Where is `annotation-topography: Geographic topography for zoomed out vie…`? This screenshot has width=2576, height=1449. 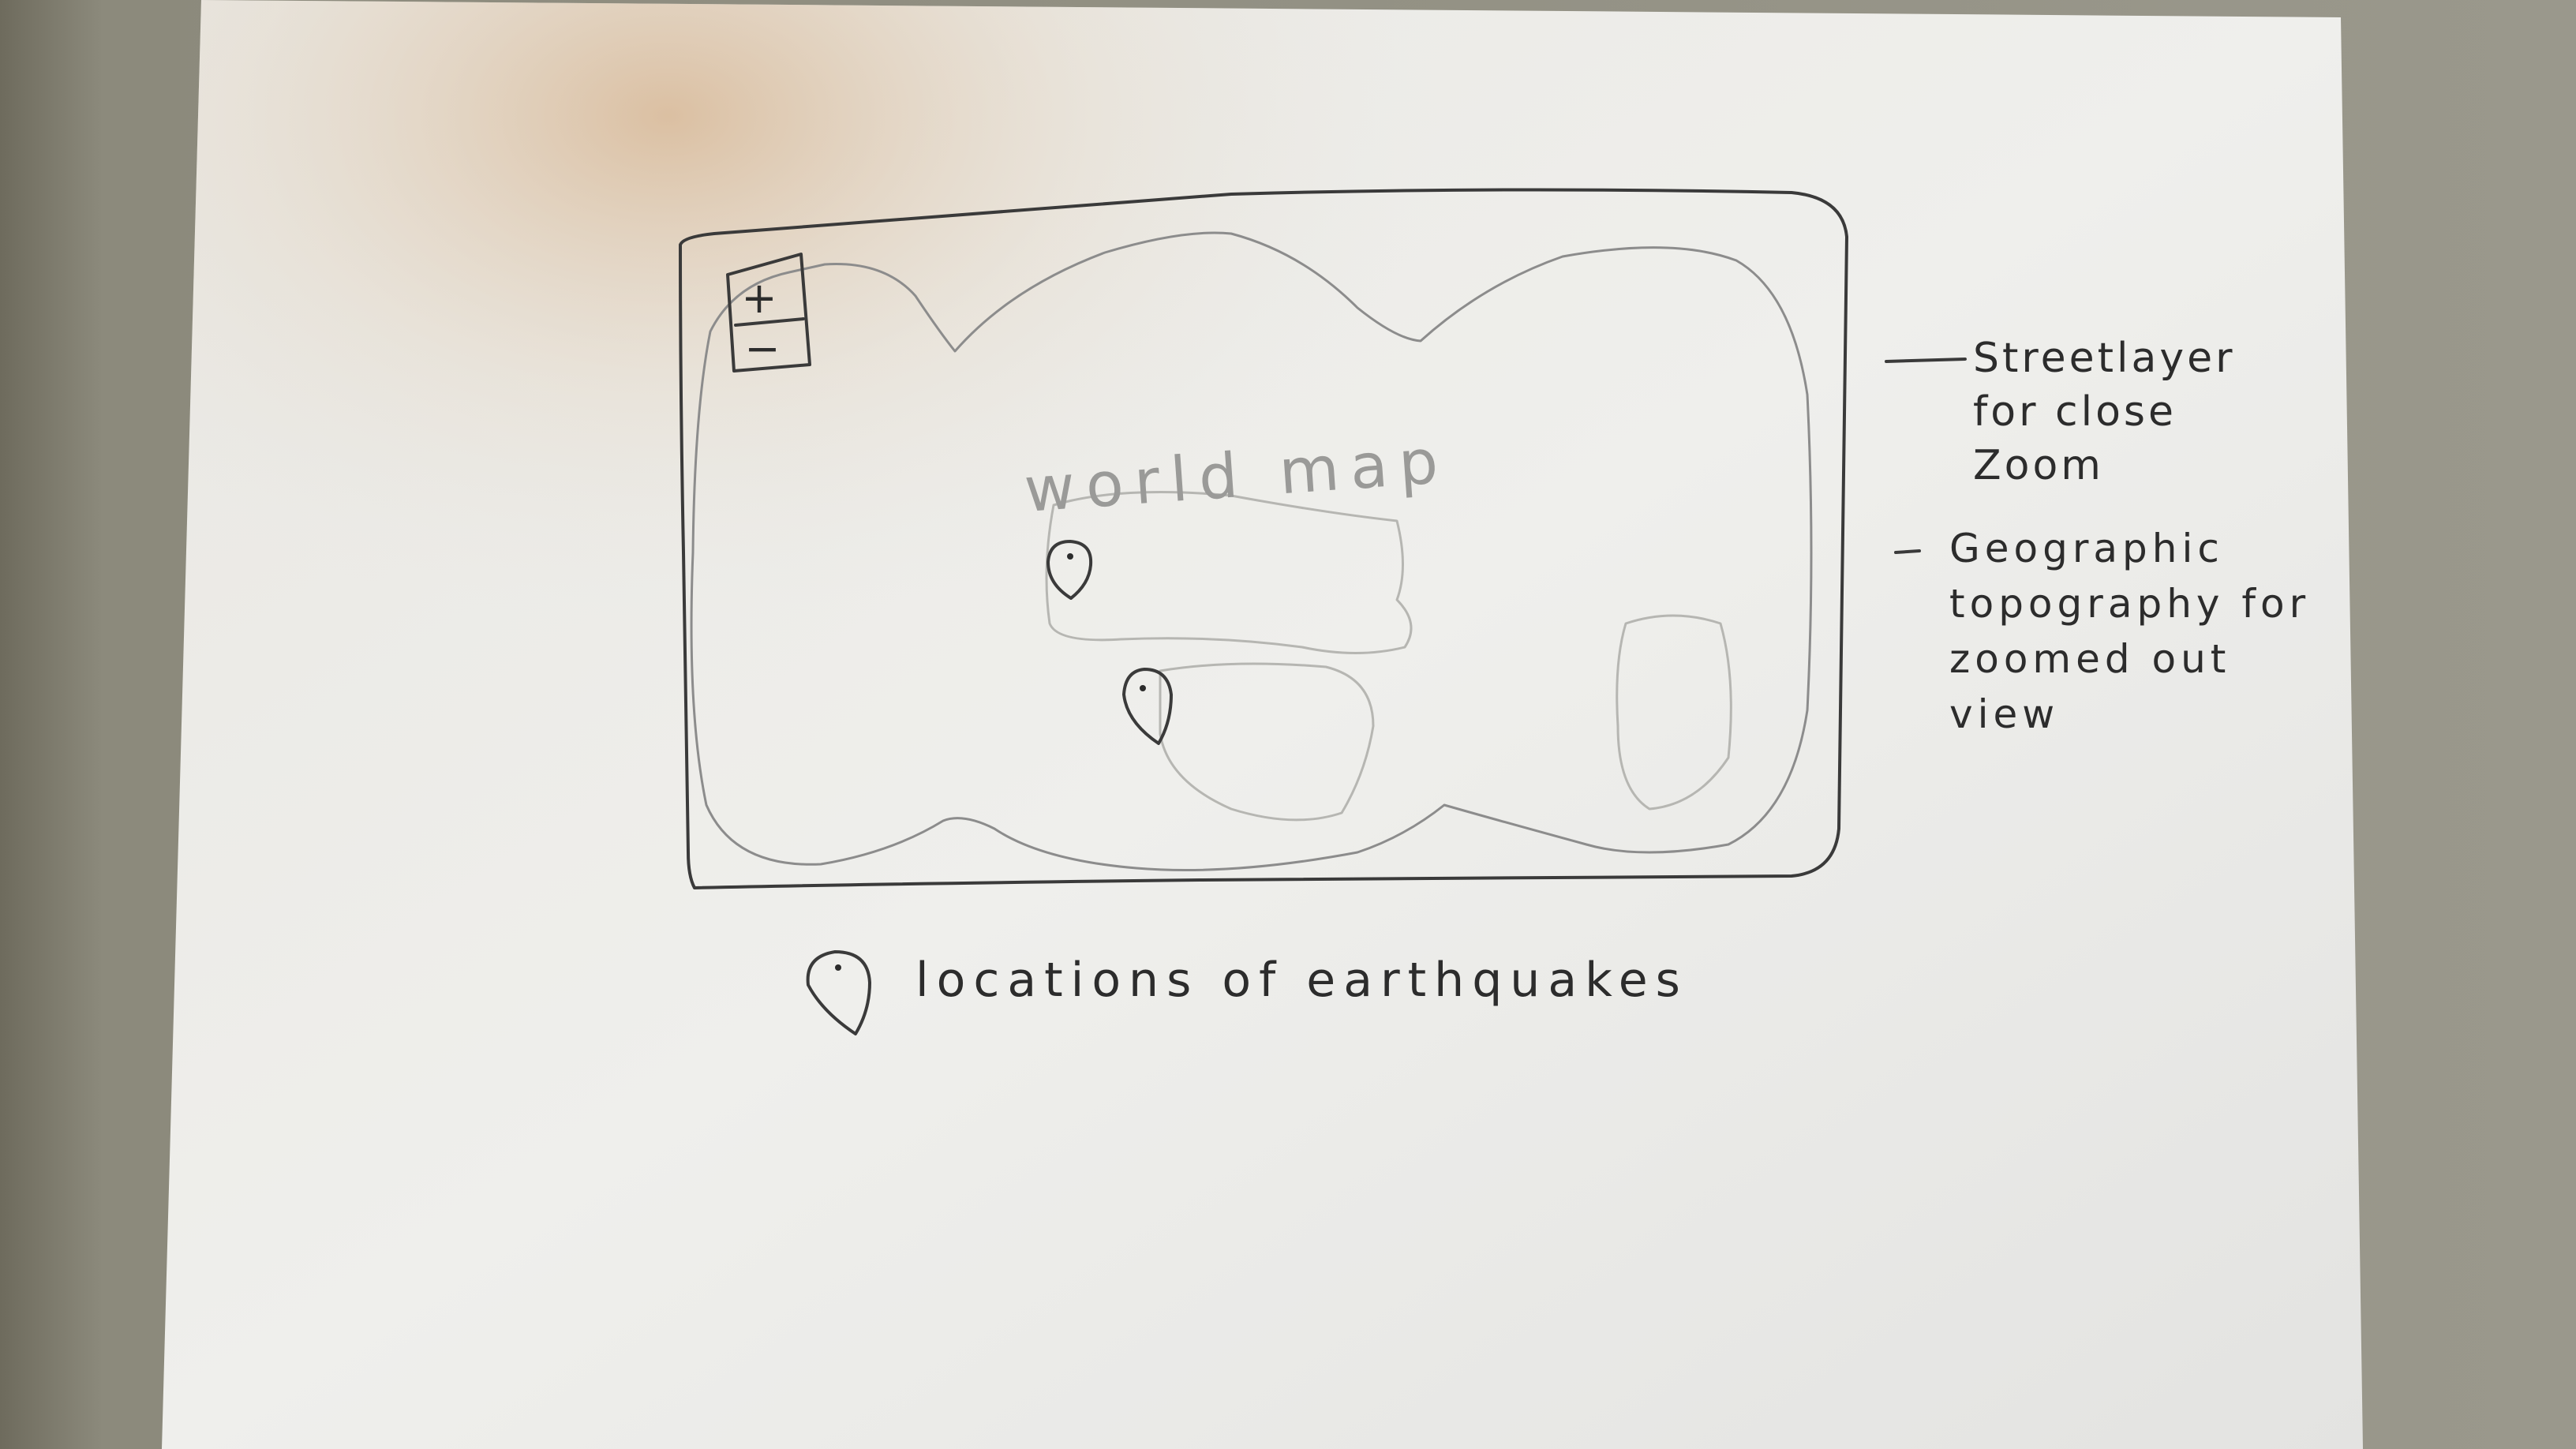 annotation-topography: Geographic topography for zoomed out vie… is located at coordinates (2130, 631).